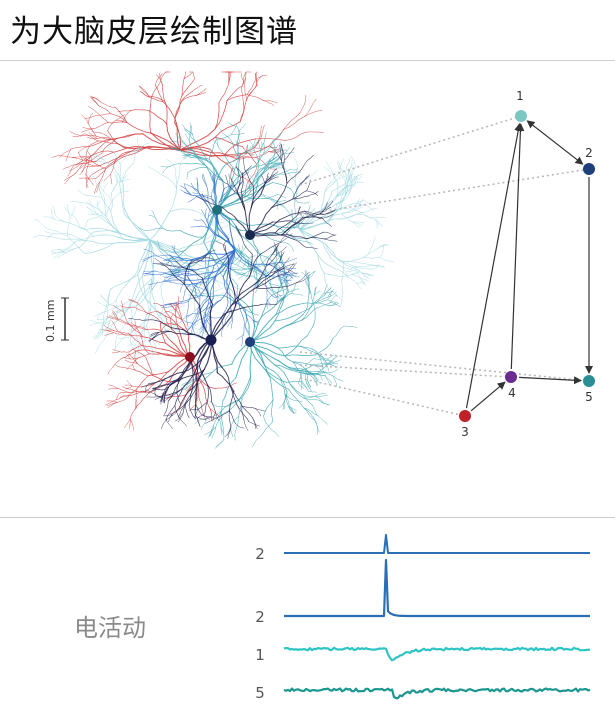 The width and height of the screenshot is (615, 720). Describe the element at coordinates (220, 259) in the screenshot. I see `blue-neuron` at that location.